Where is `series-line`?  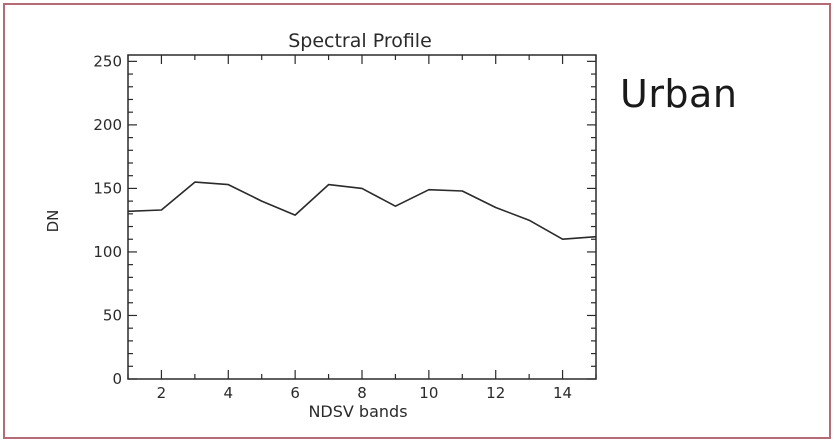
series-line is located at coordinates (362, 210).